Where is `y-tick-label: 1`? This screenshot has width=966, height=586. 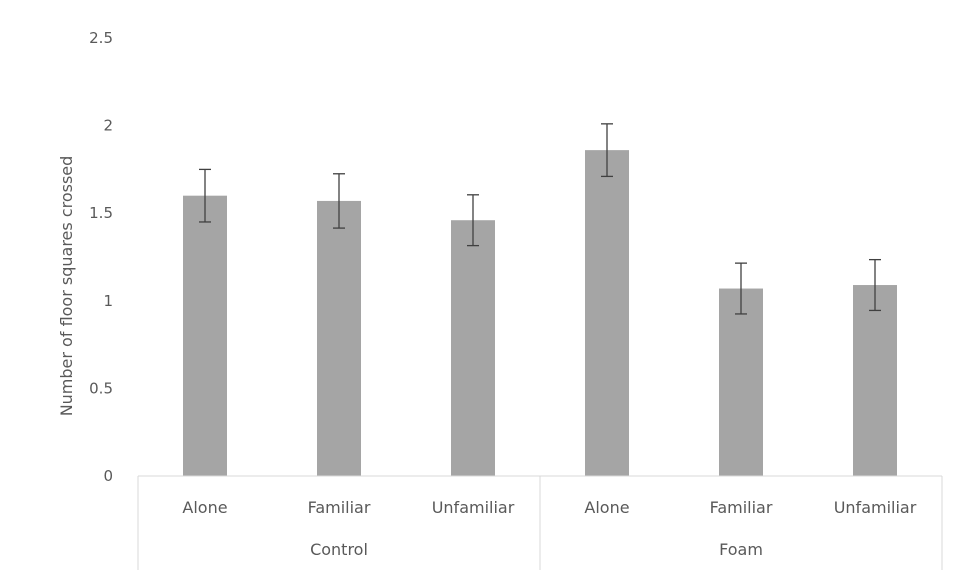
y-tick-label: 1 is located at coordinates (108, 301).